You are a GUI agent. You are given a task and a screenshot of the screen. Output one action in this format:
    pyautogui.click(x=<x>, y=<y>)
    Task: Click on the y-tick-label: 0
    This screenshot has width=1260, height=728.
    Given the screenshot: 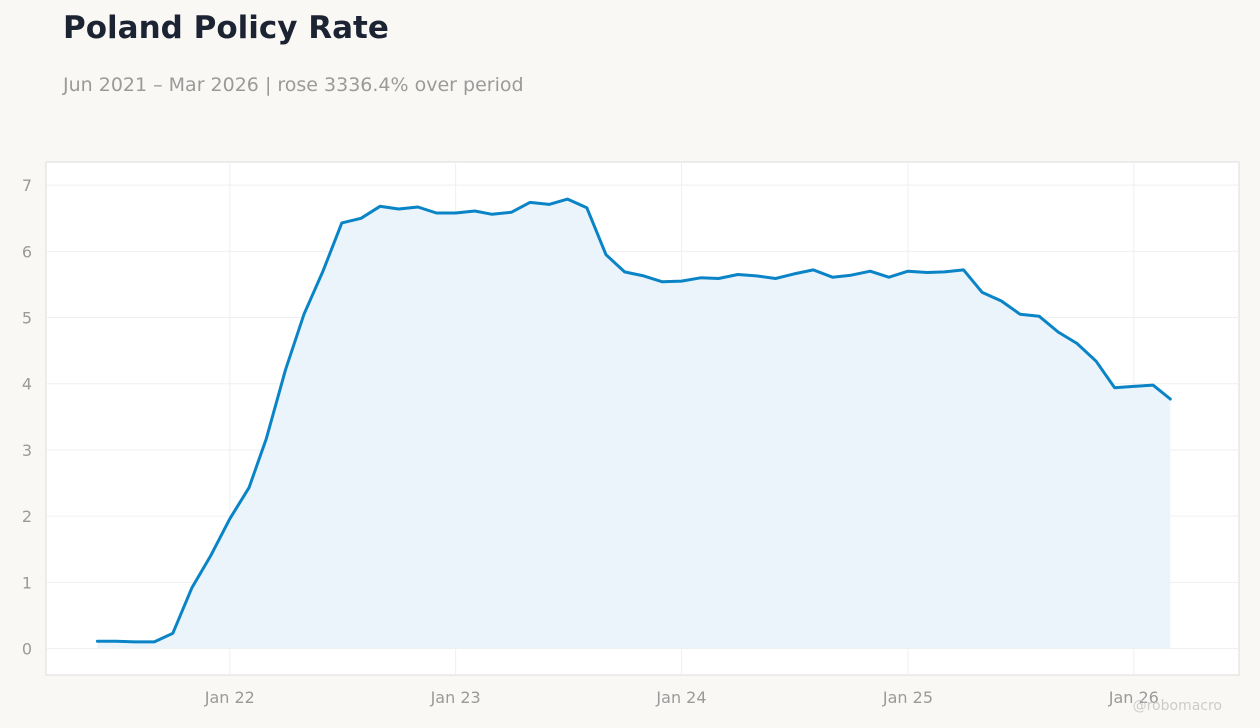 What is the action you would take?
    pyautogui.click(x=27, y=649)
    